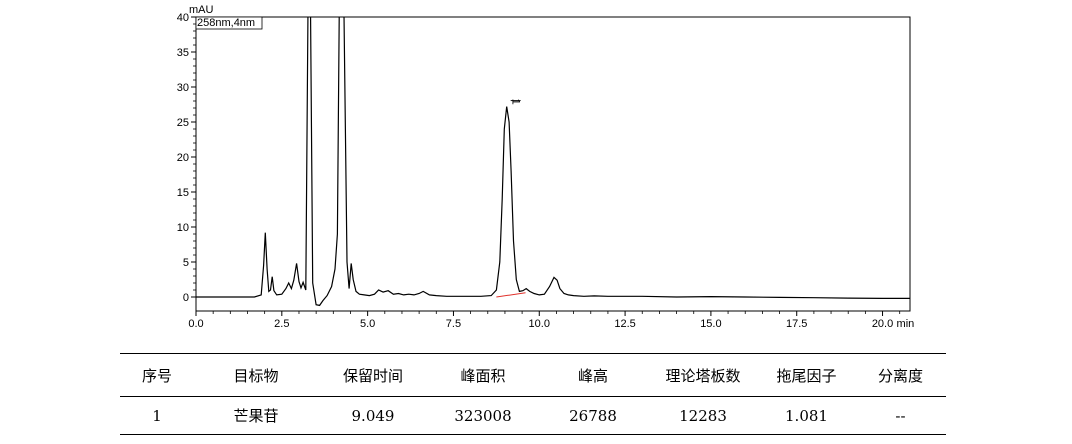 Image resolution: width=1072 pixels, height=444 pixels. What do you see at coordinates (906, 324) in the screenshot?
I see `x-axis-unit: min` at bounding box center [906, 324].